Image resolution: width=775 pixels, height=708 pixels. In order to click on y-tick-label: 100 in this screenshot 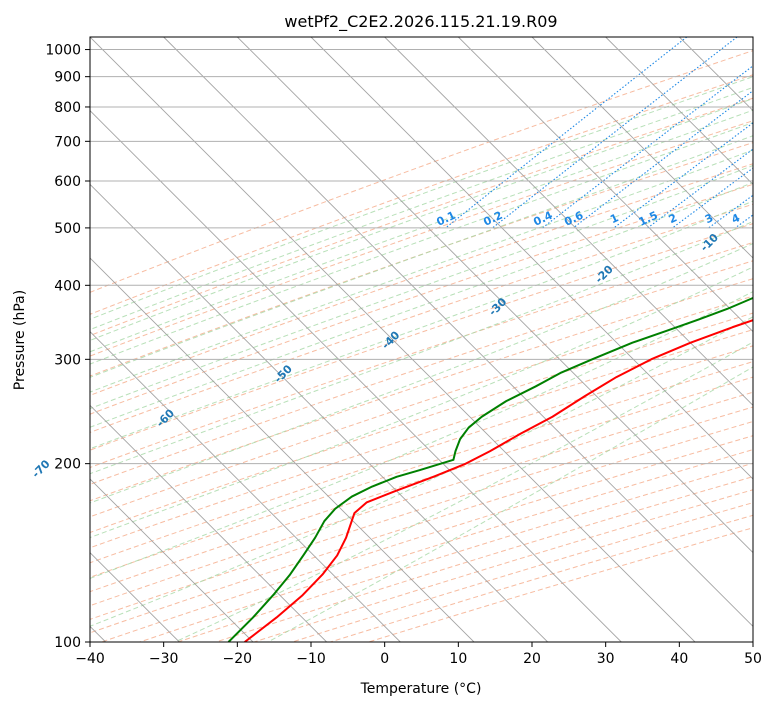, I will do `click(67, 643)`.